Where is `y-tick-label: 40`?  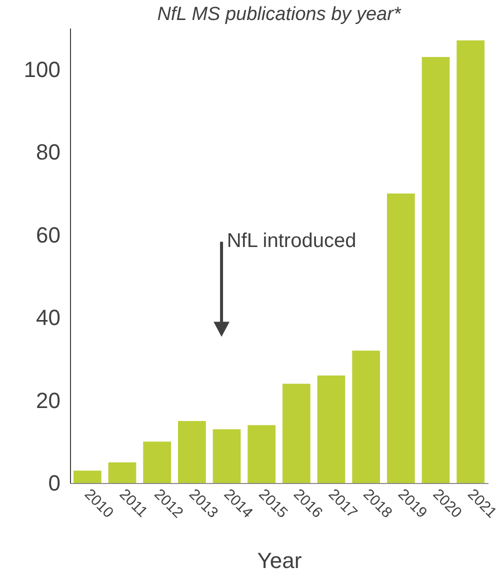
y-tick-label: 40 is located at coordinates (48, 317).